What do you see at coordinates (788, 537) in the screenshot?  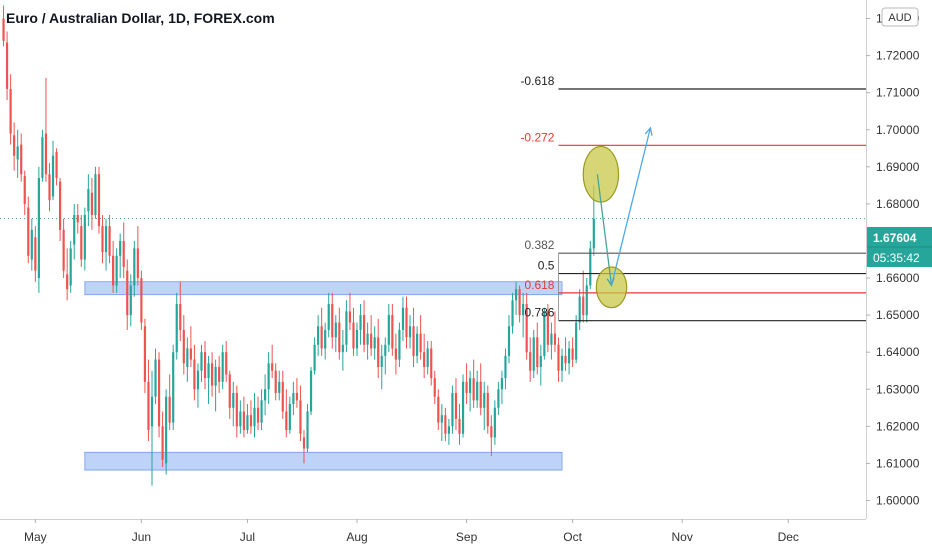 I see `time-tick-label: Dec` at bounding box center [788, 537].